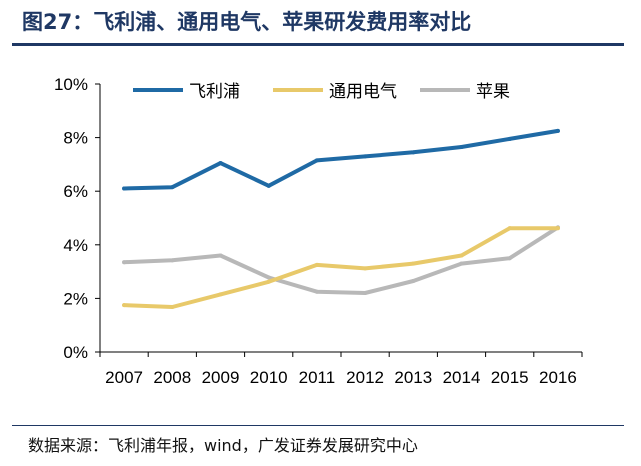 This screenshot has height=466, width=641. Describe the element at coordinates (462, 377) in the screenshot. I see `x-tick-label: 2014` at that location.